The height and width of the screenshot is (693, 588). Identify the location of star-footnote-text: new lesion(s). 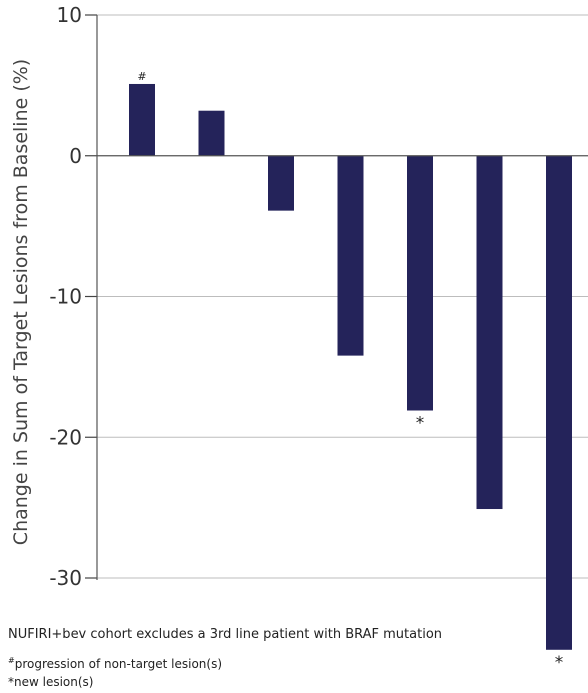
(54, 682).